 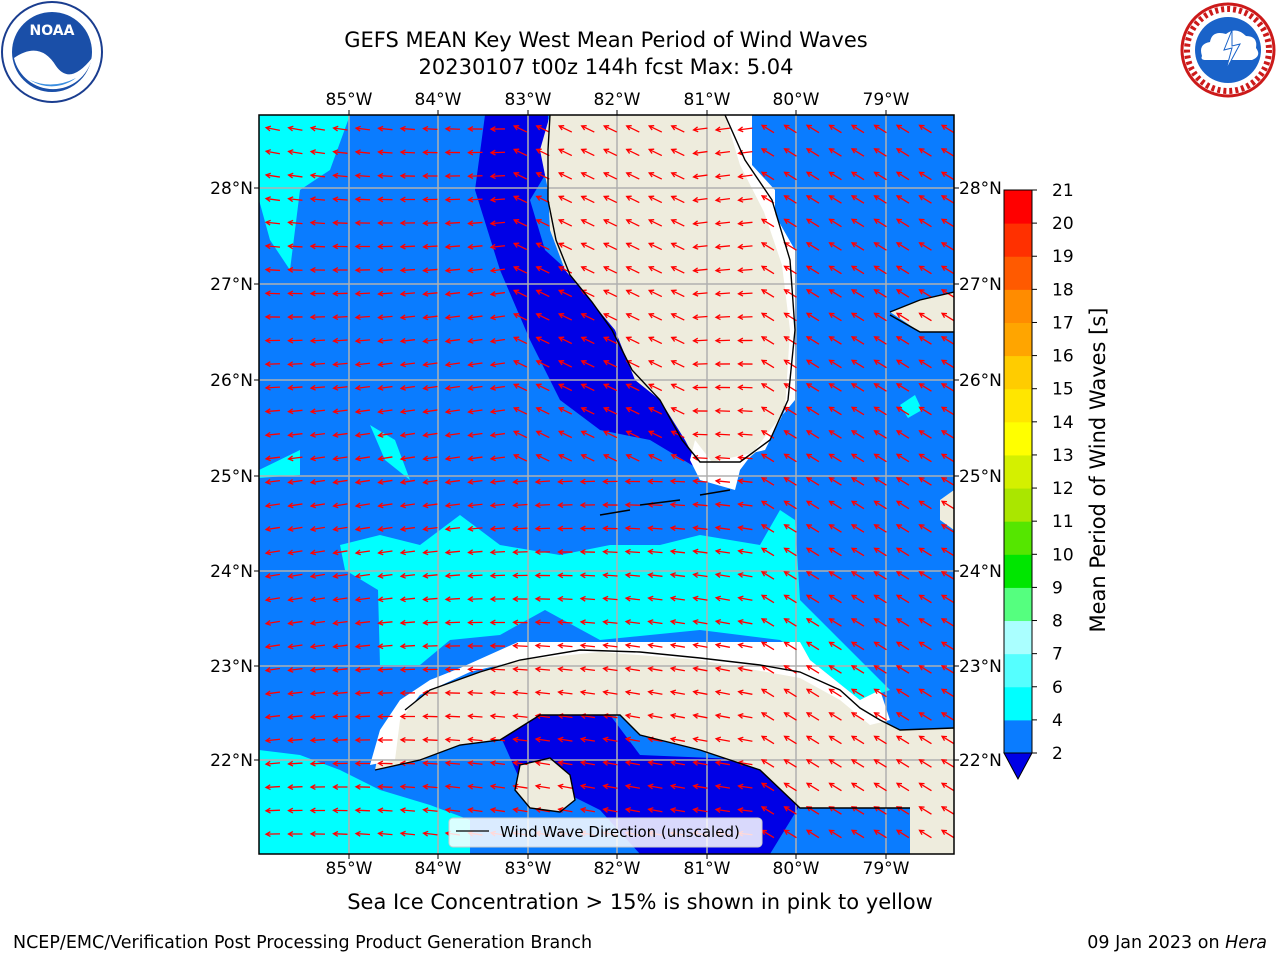 I want to click on colorbar-tick-label: 4, so click(x=1057, y=721).